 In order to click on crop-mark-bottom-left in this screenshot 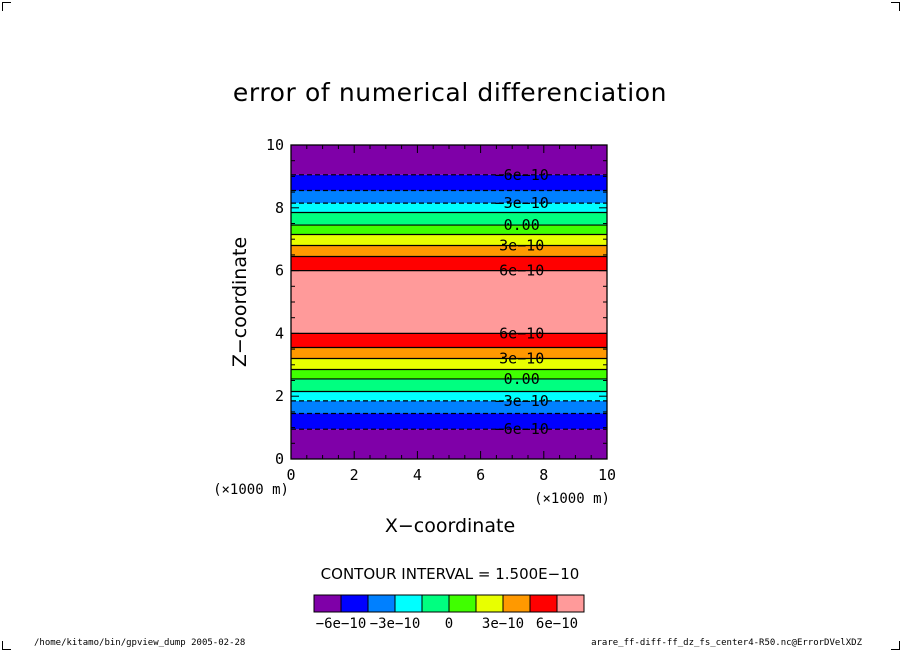, I will do `click(6, 645)`.